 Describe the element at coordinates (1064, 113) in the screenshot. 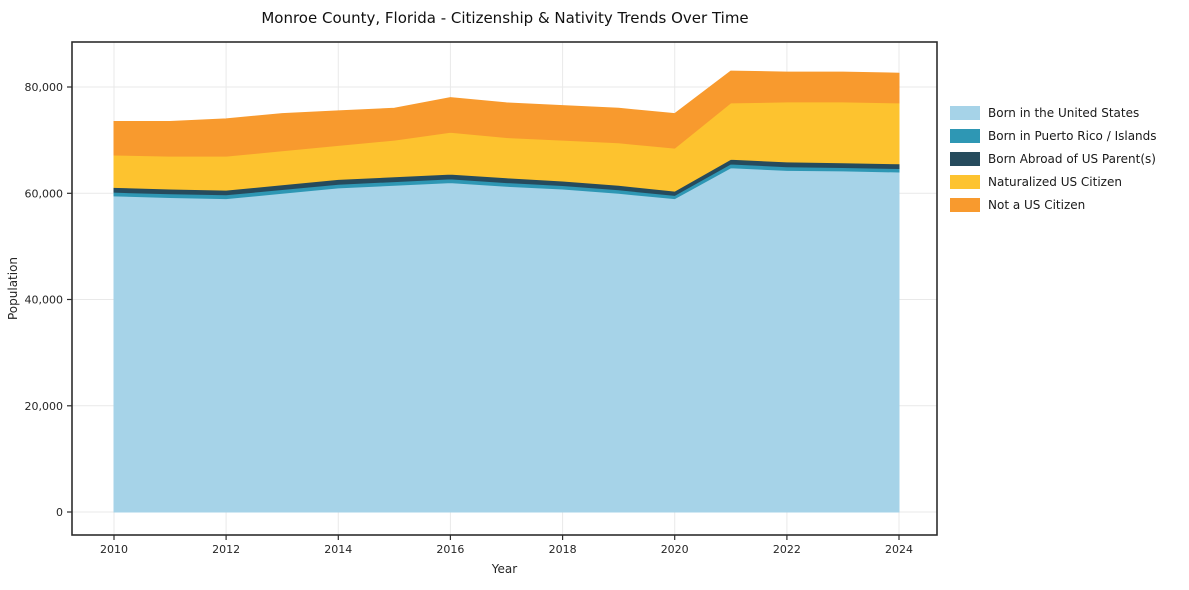

I see `legend-label: Born in the United States` at that location.